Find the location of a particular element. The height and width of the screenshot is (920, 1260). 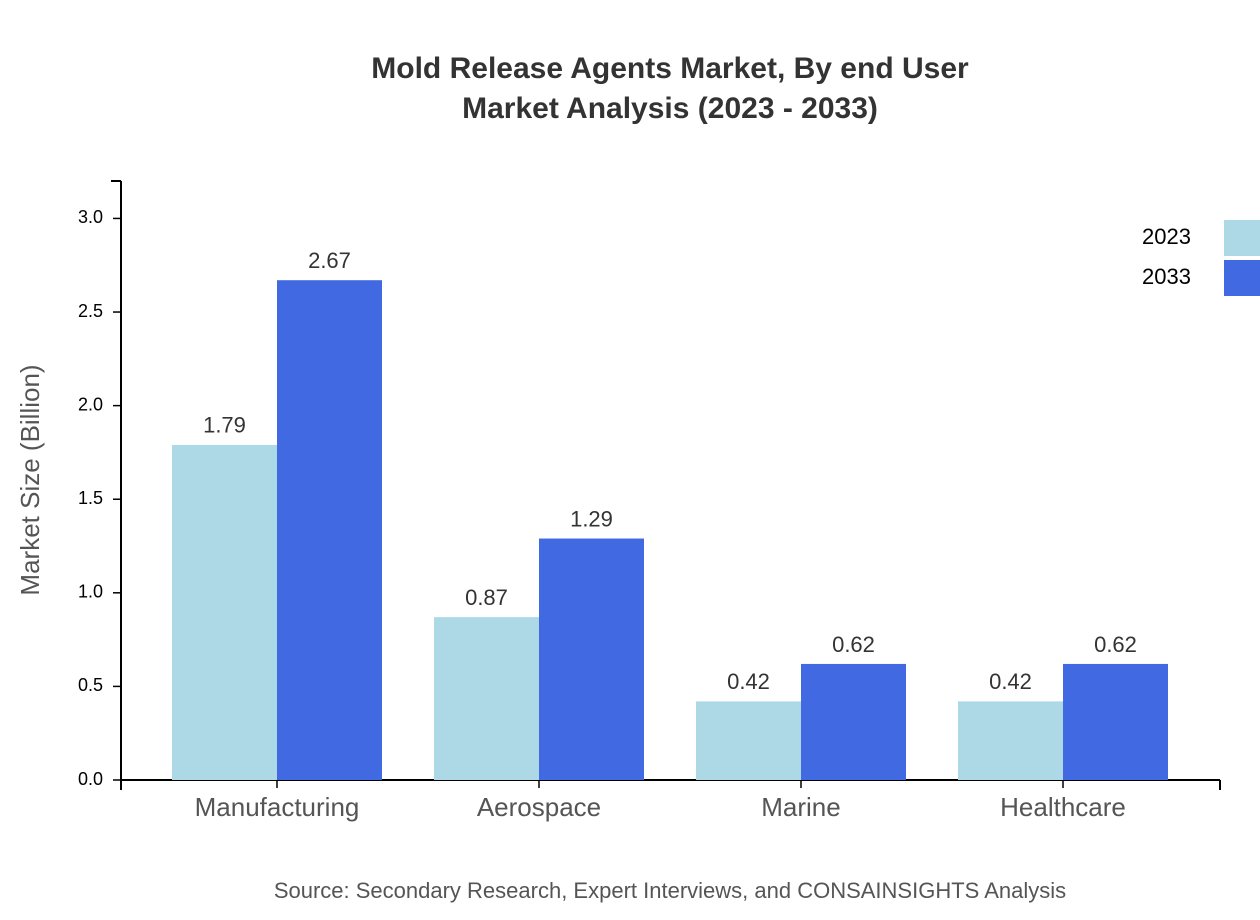

value-label: 1.79 is located at coordinates (224, 425).